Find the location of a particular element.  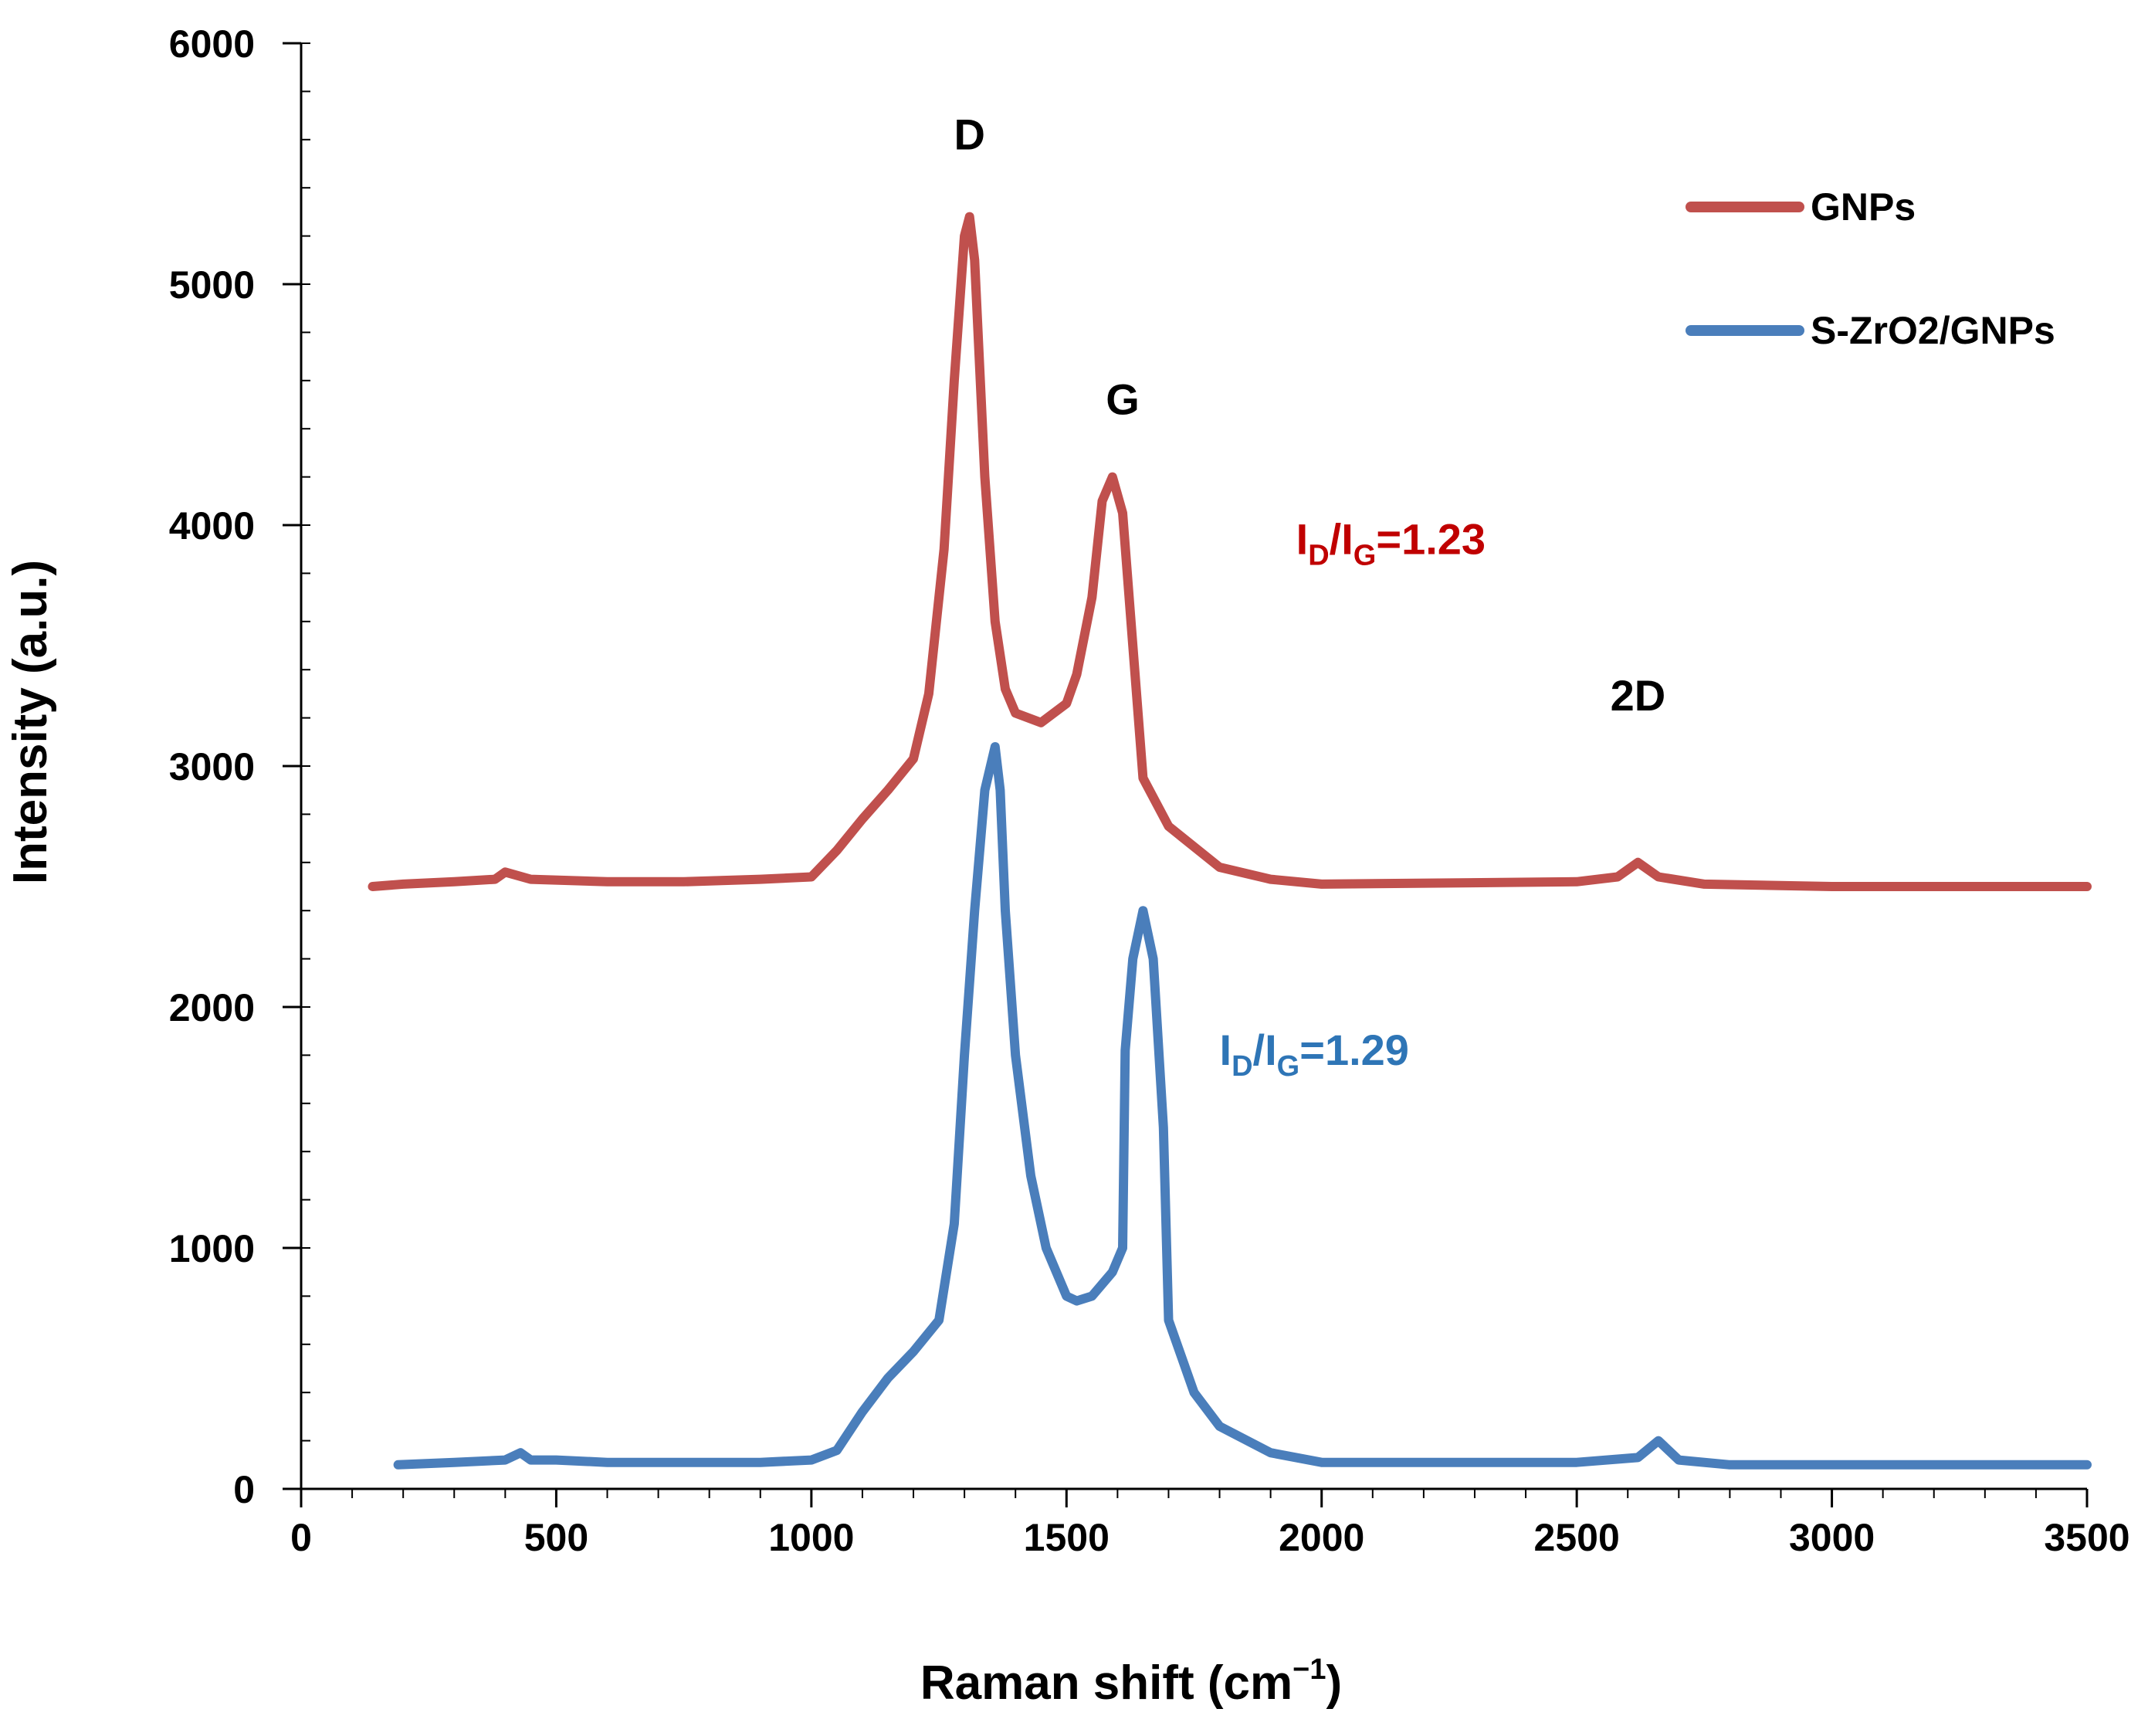

x-tick-label: 2500 is located at coordinates (1577, 1537).